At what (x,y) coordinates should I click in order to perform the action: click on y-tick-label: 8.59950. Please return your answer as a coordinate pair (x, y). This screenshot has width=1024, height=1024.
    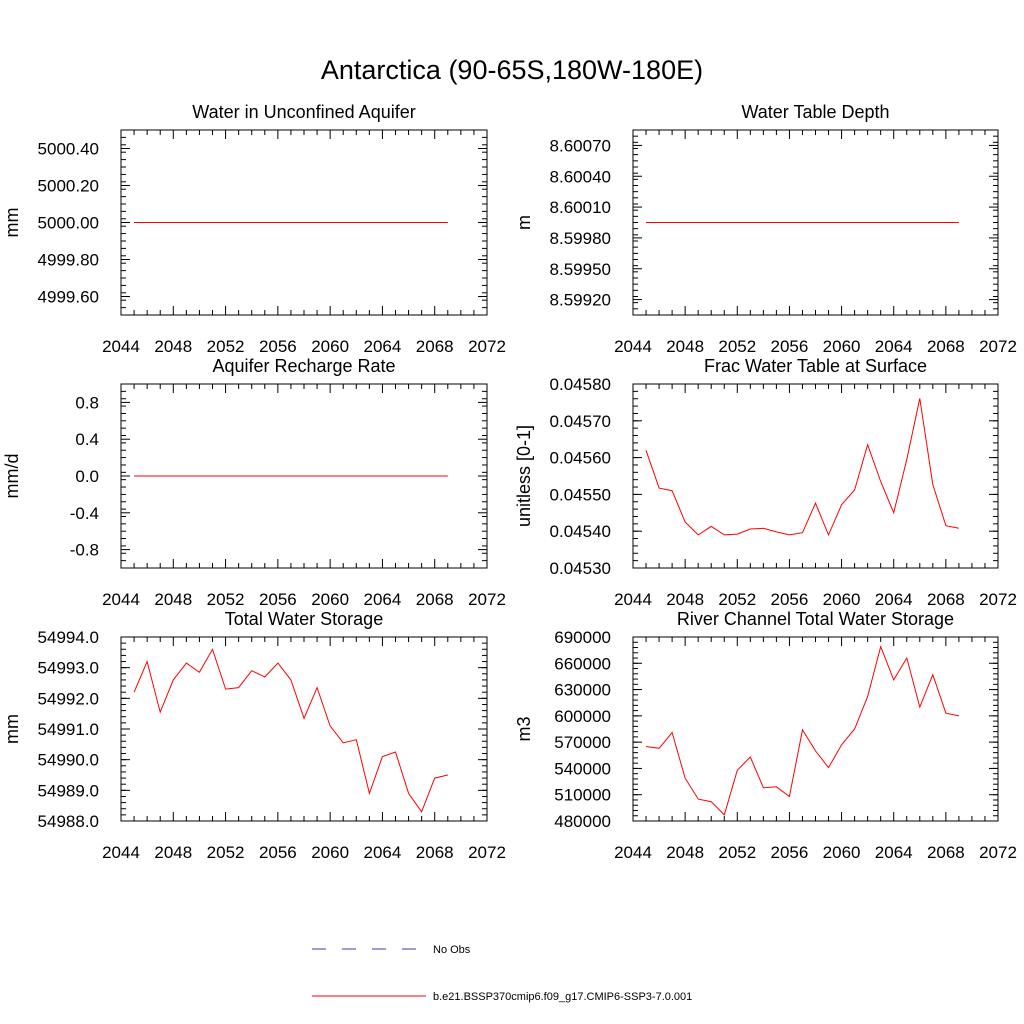
    Looking at the image, I should click on (580, 269).